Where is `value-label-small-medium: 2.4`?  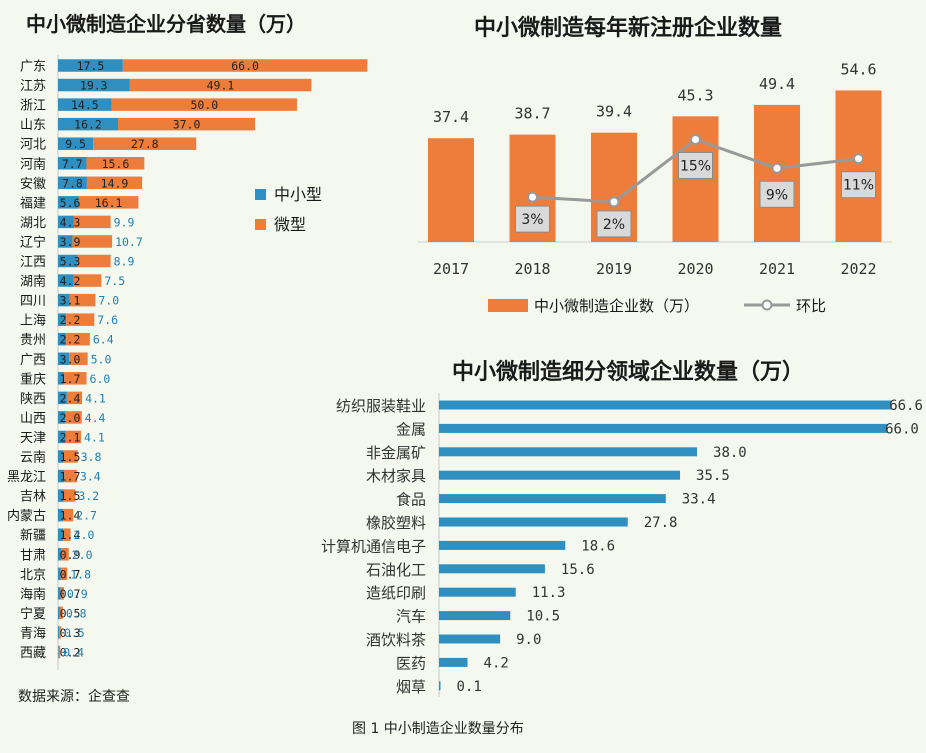
value-label-small-medium: 2.4 is located at coordinates (70, 398).